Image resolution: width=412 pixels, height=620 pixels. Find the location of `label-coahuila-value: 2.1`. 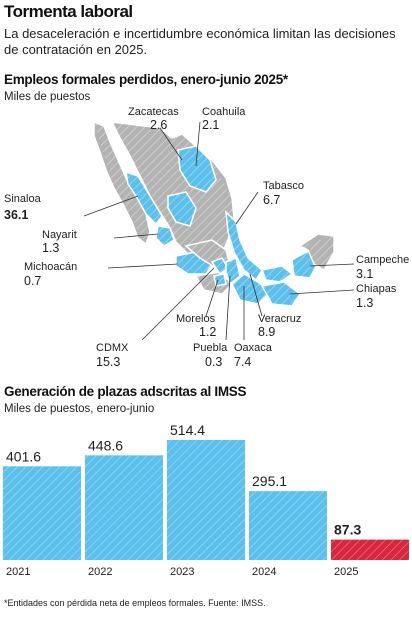

label-coahuila-value: 2.1 is located at coordinates (210, 125).